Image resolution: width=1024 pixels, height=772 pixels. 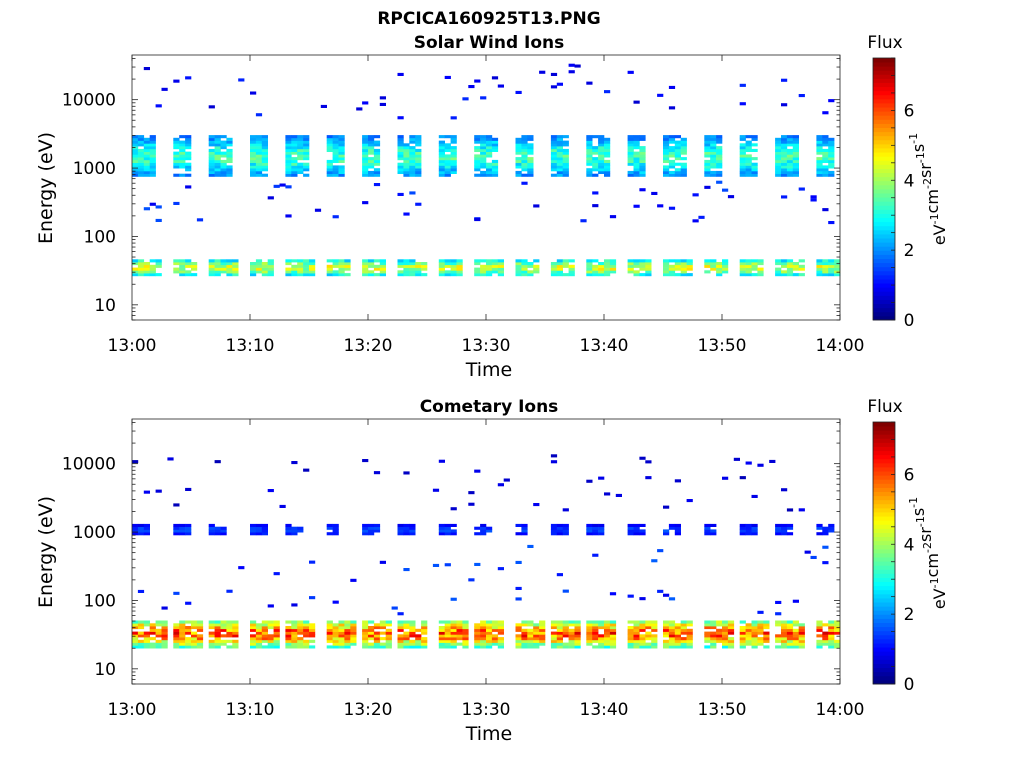 What do you see at coordinates (909, 615) in the screenshot?
I see `colorbar-tick-label: 2` at bounding box center [909, 615].